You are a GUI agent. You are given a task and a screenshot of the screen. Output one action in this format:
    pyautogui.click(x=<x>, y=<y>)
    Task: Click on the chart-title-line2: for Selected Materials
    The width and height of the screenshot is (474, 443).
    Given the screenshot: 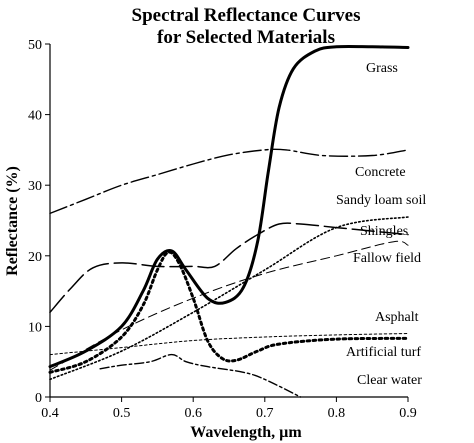 What is the action you would take?
    pyautogui.click(x=246, y=37)
    